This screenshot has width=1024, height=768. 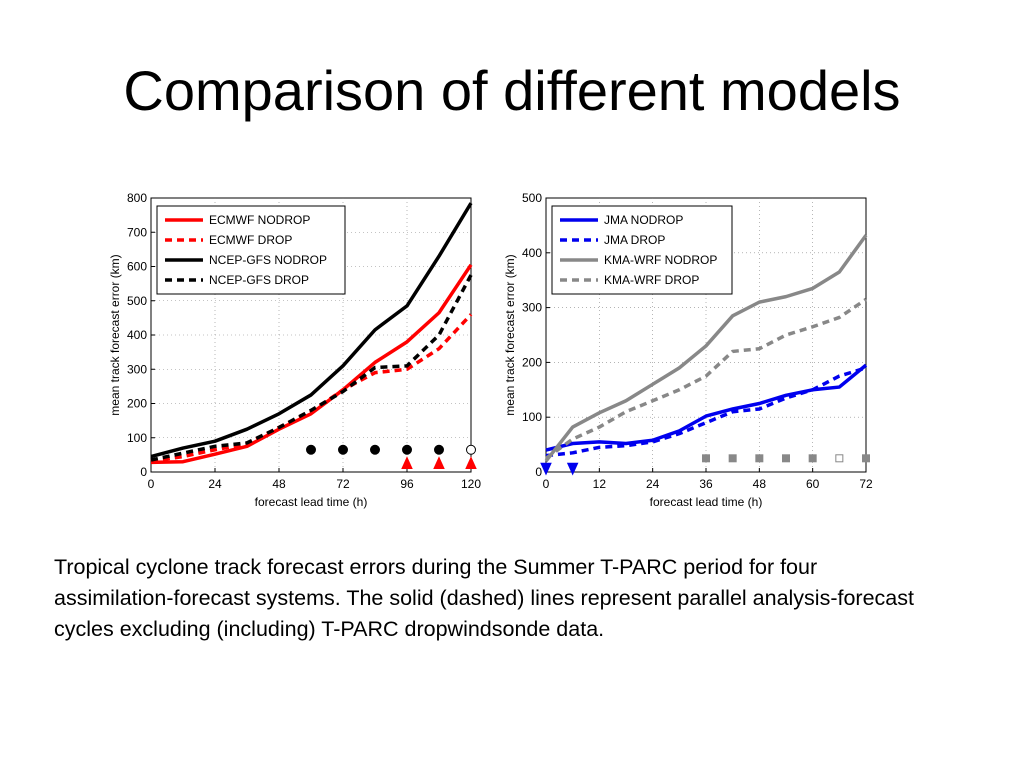 What do you see at coordinates (407, 484) in the screenshot?
I see `x-tick-label: 96` at bounding box center [407, 484].